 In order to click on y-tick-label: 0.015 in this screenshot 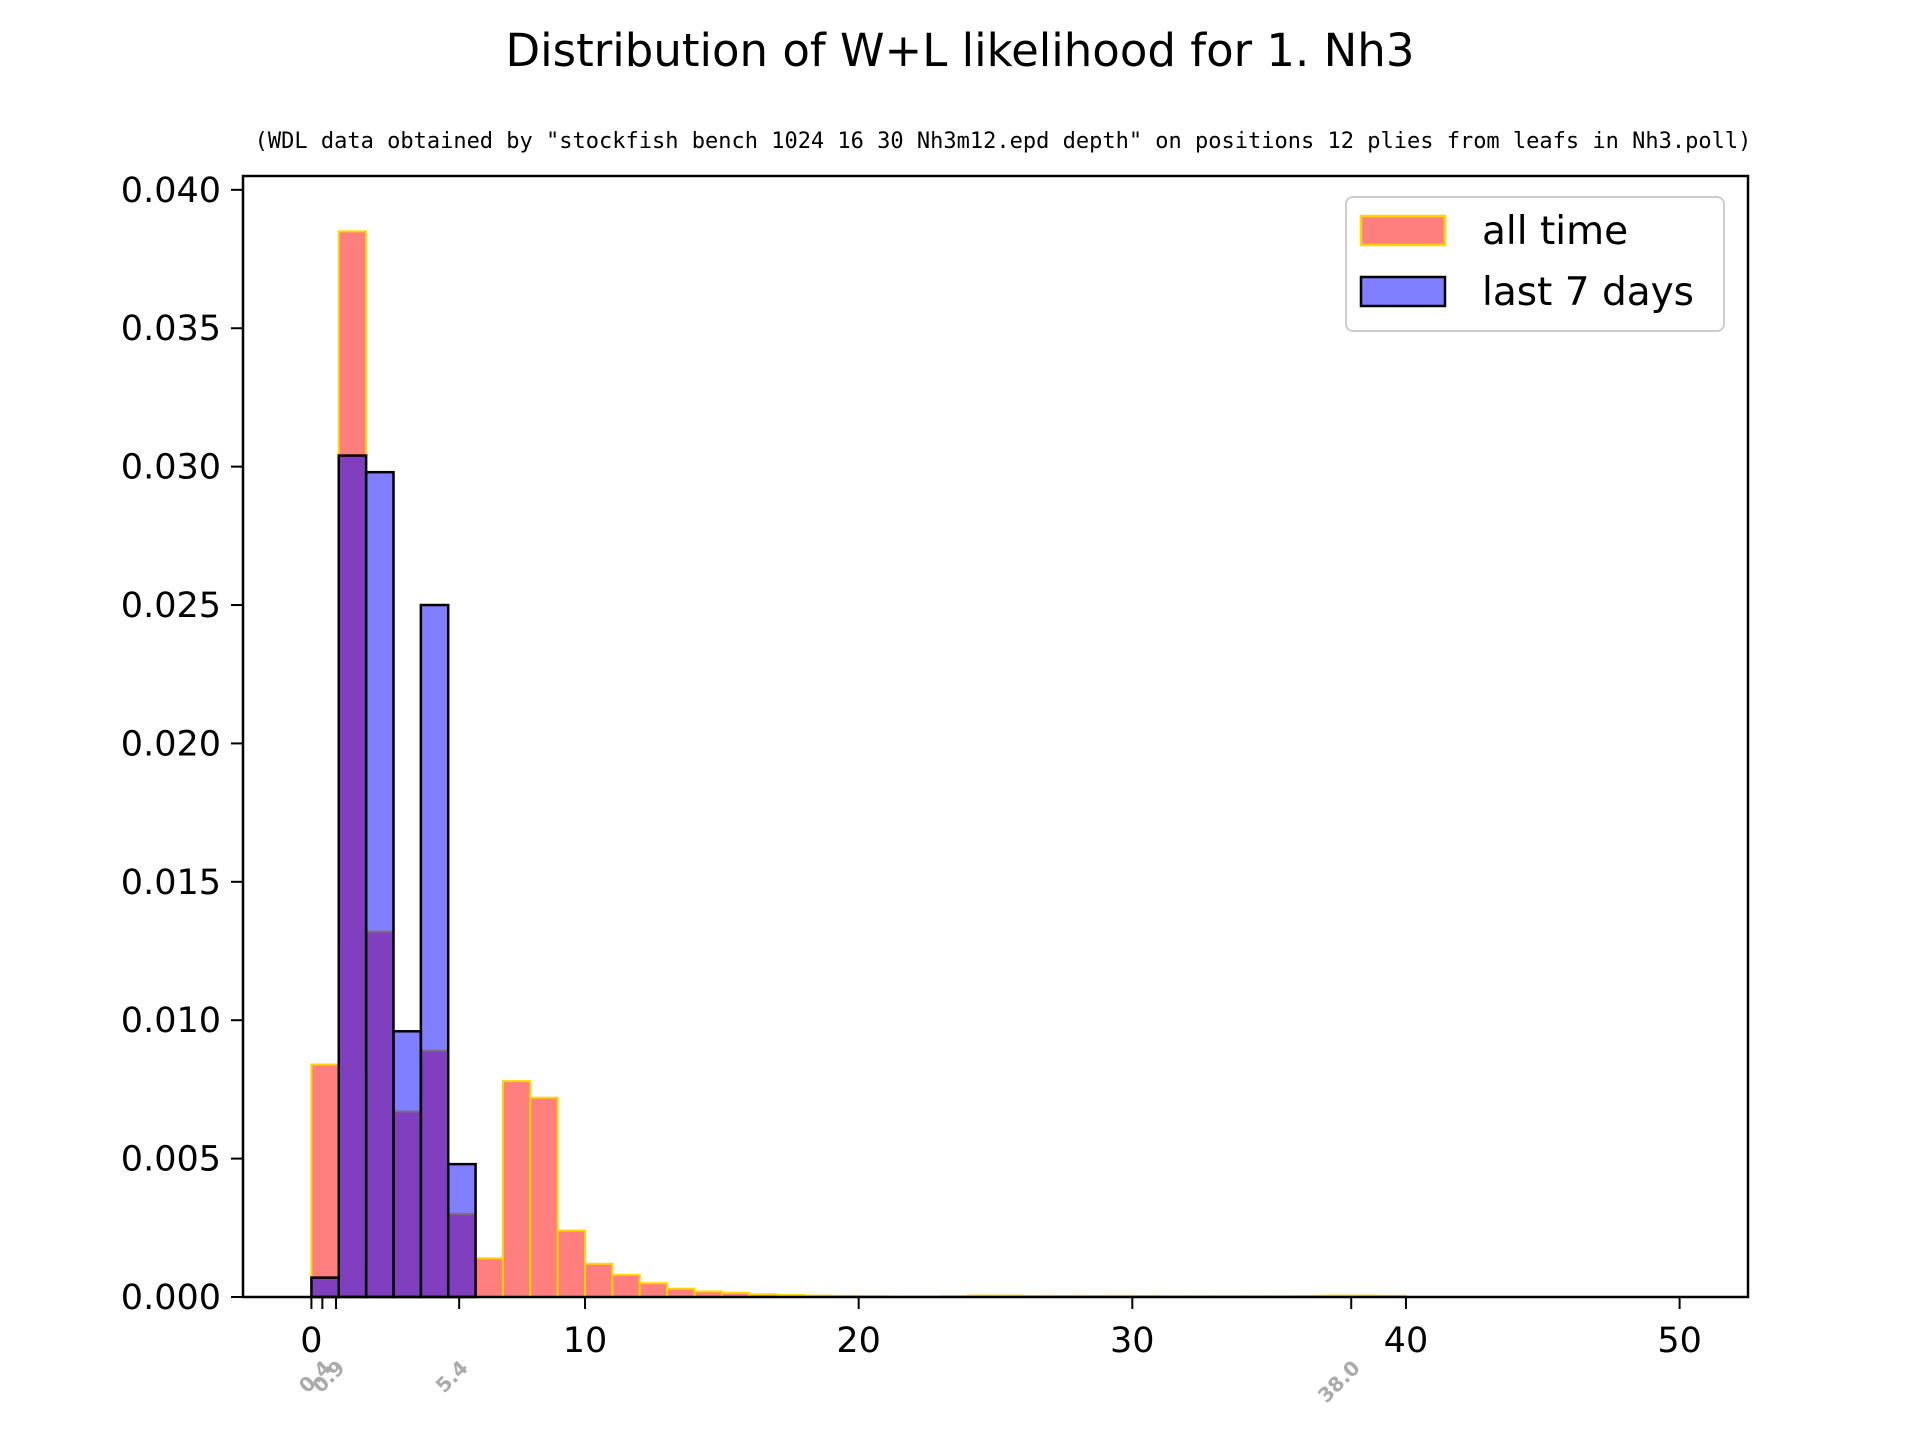, I will do `click(171, 883)`.